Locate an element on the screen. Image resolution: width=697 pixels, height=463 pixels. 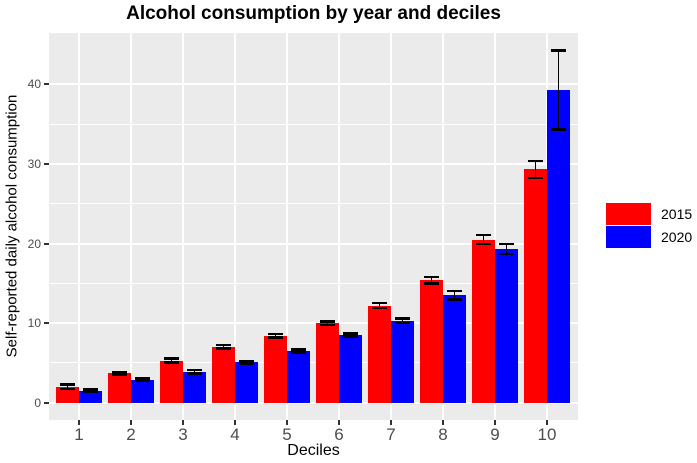
x-tick-label: 7 is located at coordinates (391, 434).